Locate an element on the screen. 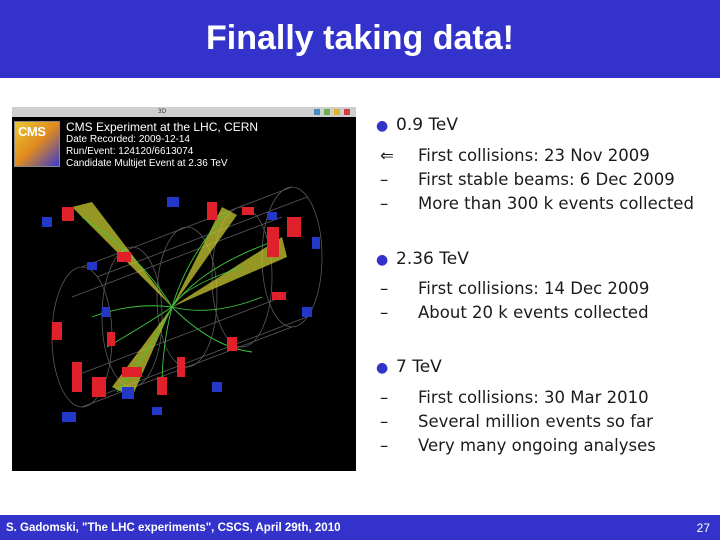 This screenshot has width=720, height=540. sub-bullet-item: – About 20 k events collected is located at coordinates (514, 313).